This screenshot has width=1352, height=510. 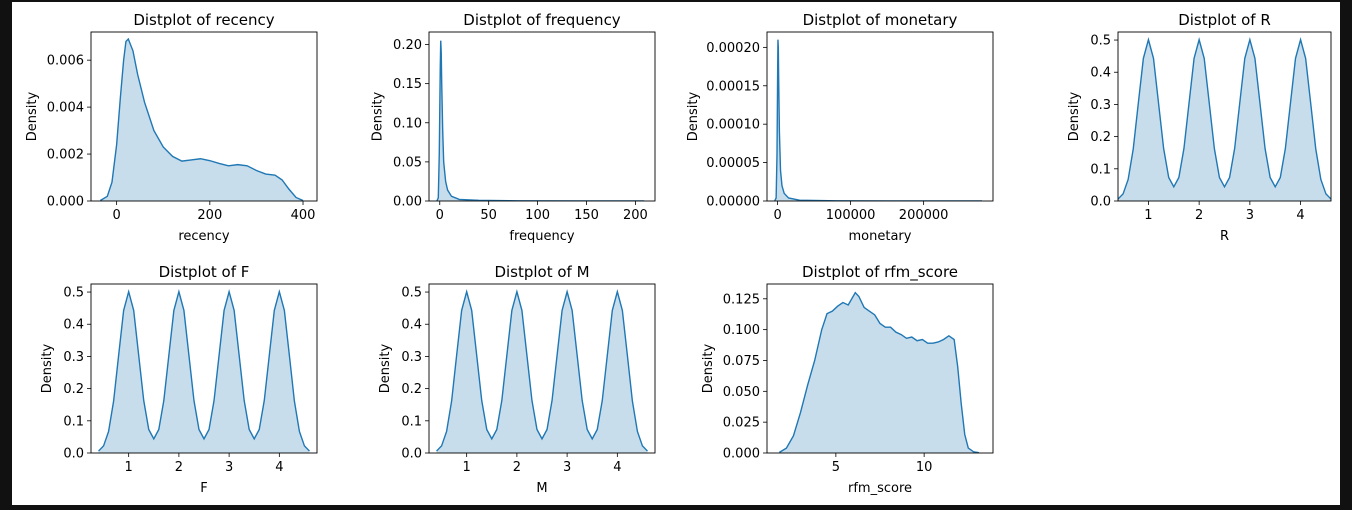 I want to click on x-tick-label: 50, so click(x=488, y=215).